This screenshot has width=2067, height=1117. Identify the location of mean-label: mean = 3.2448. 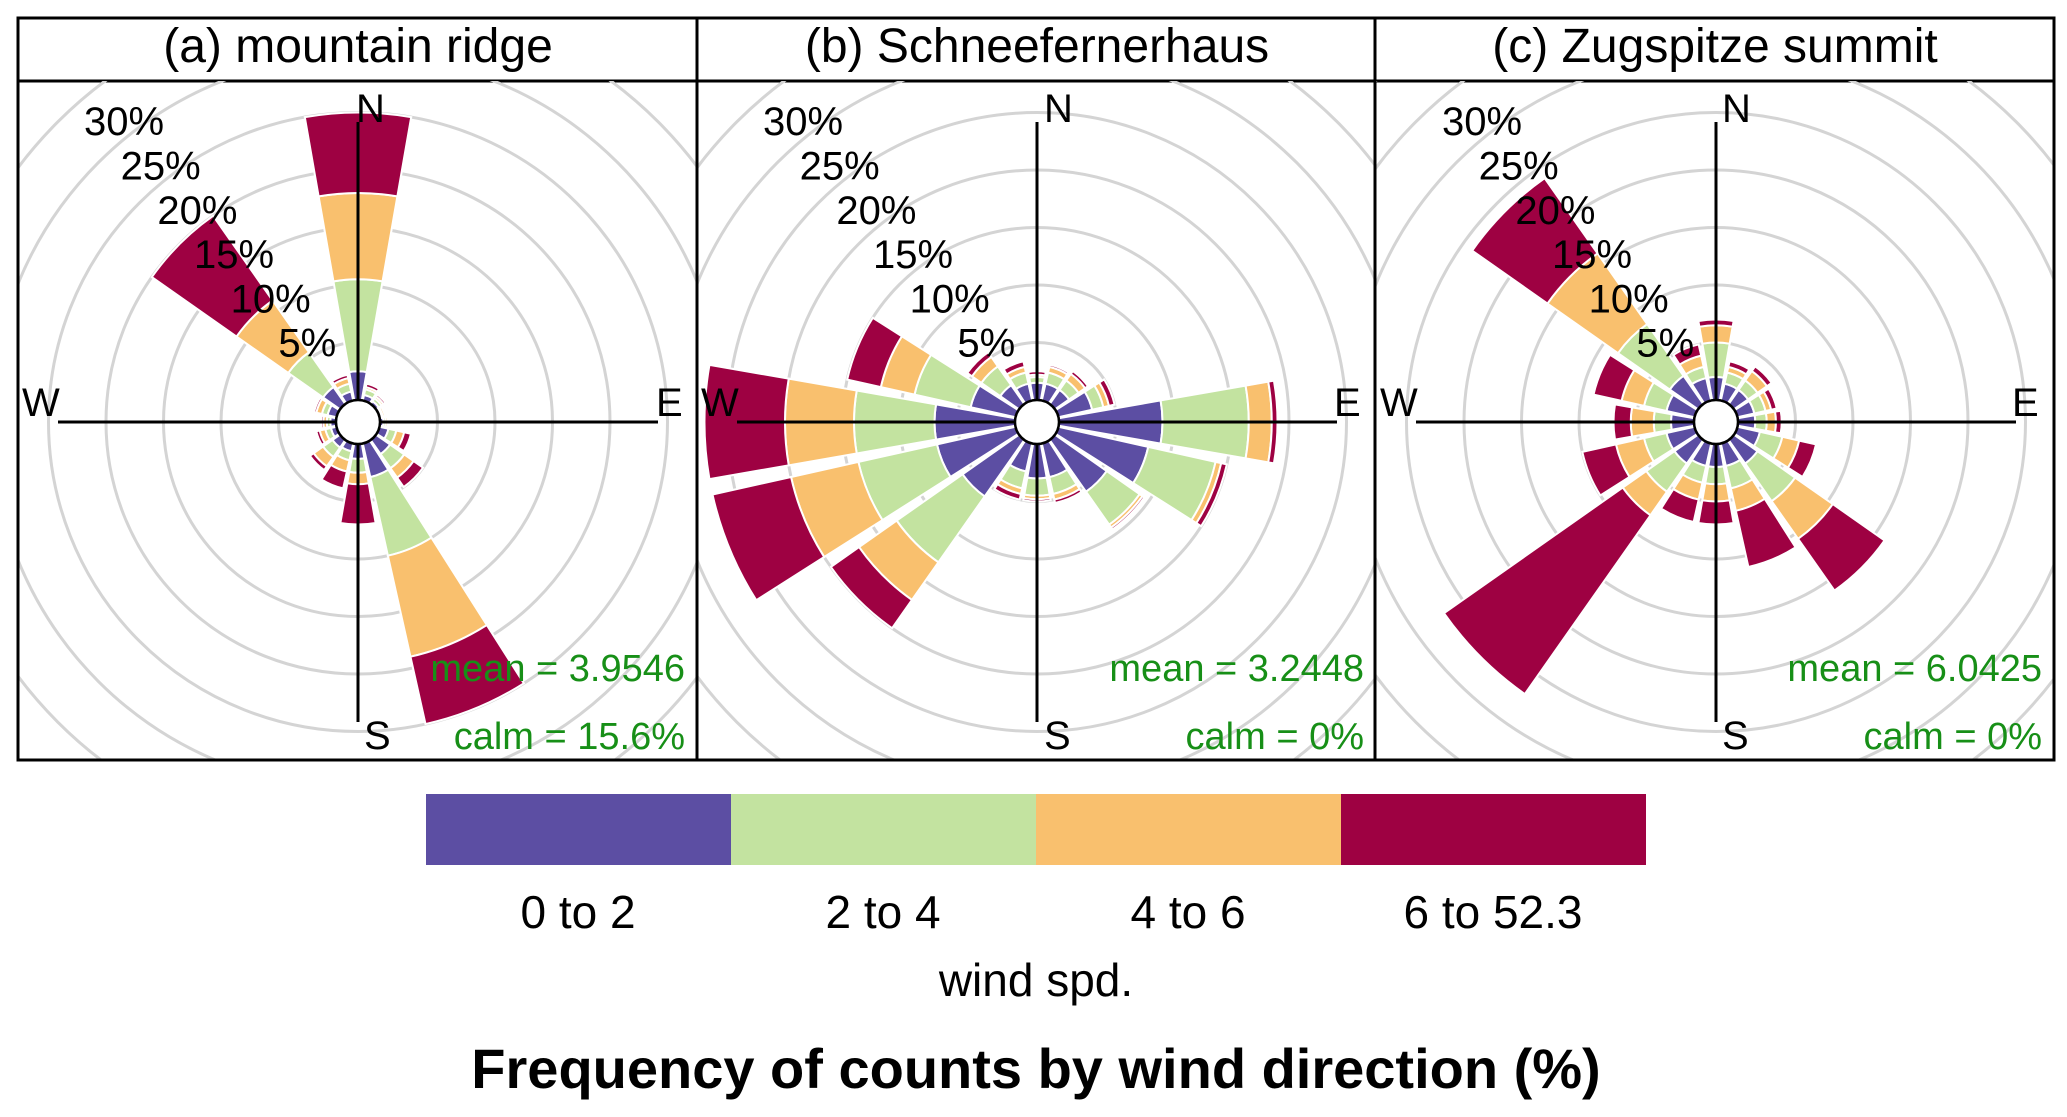
(1236, 669).